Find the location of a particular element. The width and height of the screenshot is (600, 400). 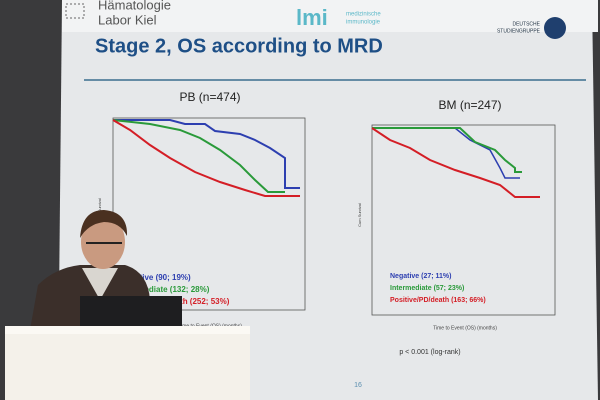

group-logo is located at coordinates (555, 28).